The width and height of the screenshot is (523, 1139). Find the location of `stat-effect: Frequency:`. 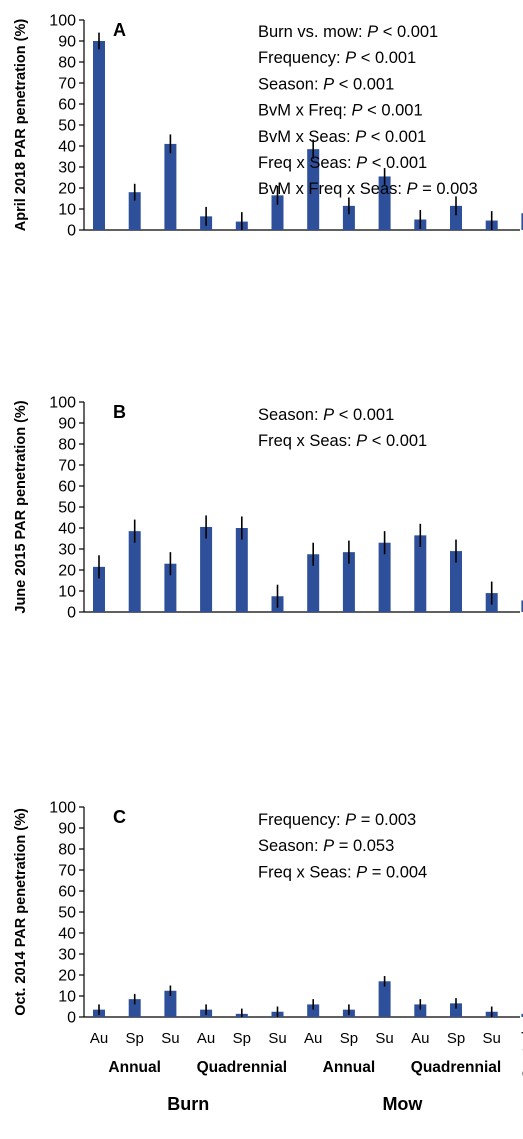

stat-effect: Frequency: is located at coordinates (301, 820).